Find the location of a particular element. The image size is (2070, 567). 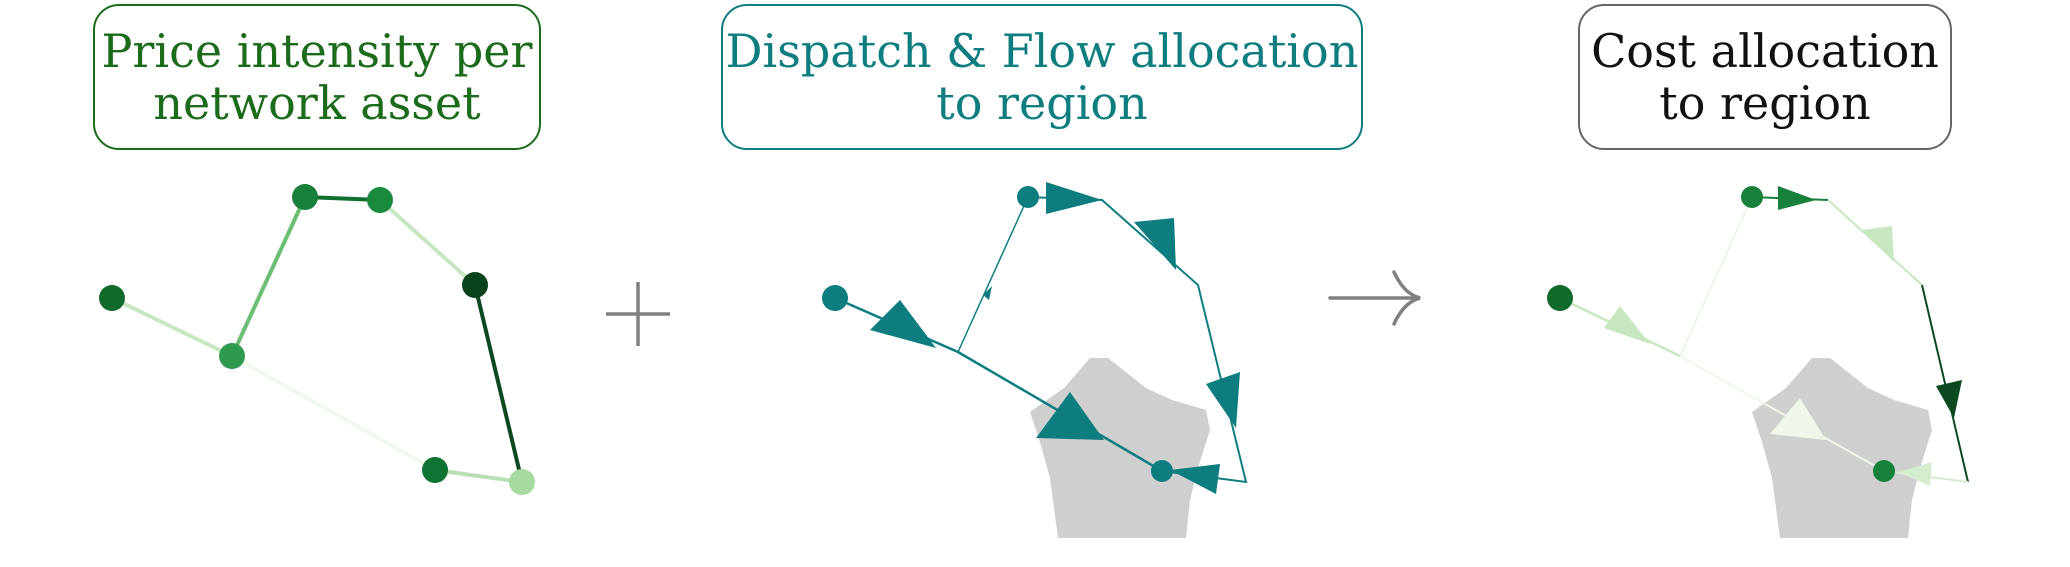

flow-line is located at coordinates (993, 274).